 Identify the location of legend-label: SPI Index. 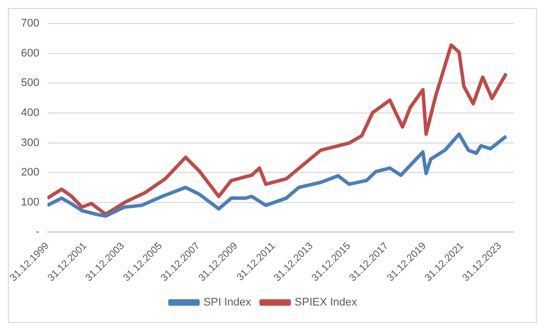
(227, 302).